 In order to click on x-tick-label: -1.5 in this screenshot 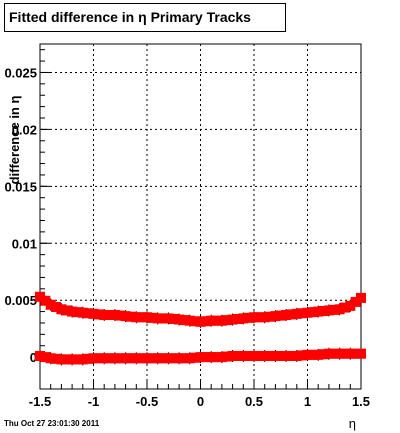, I will do `click(40, 401)`.